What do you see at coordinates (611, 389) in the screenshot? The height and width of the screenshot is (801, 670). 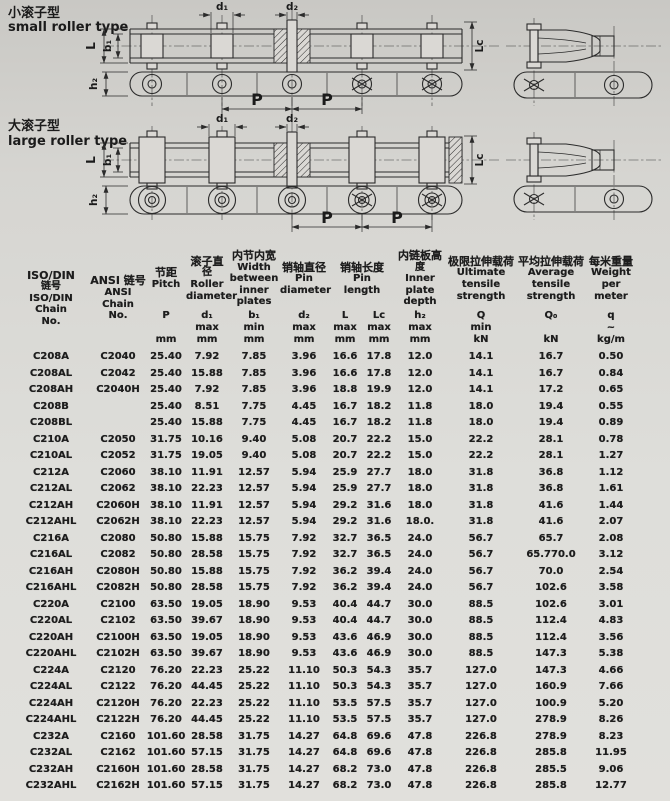 I see `table-cell: 0.65` at bounding box center [611, 389].